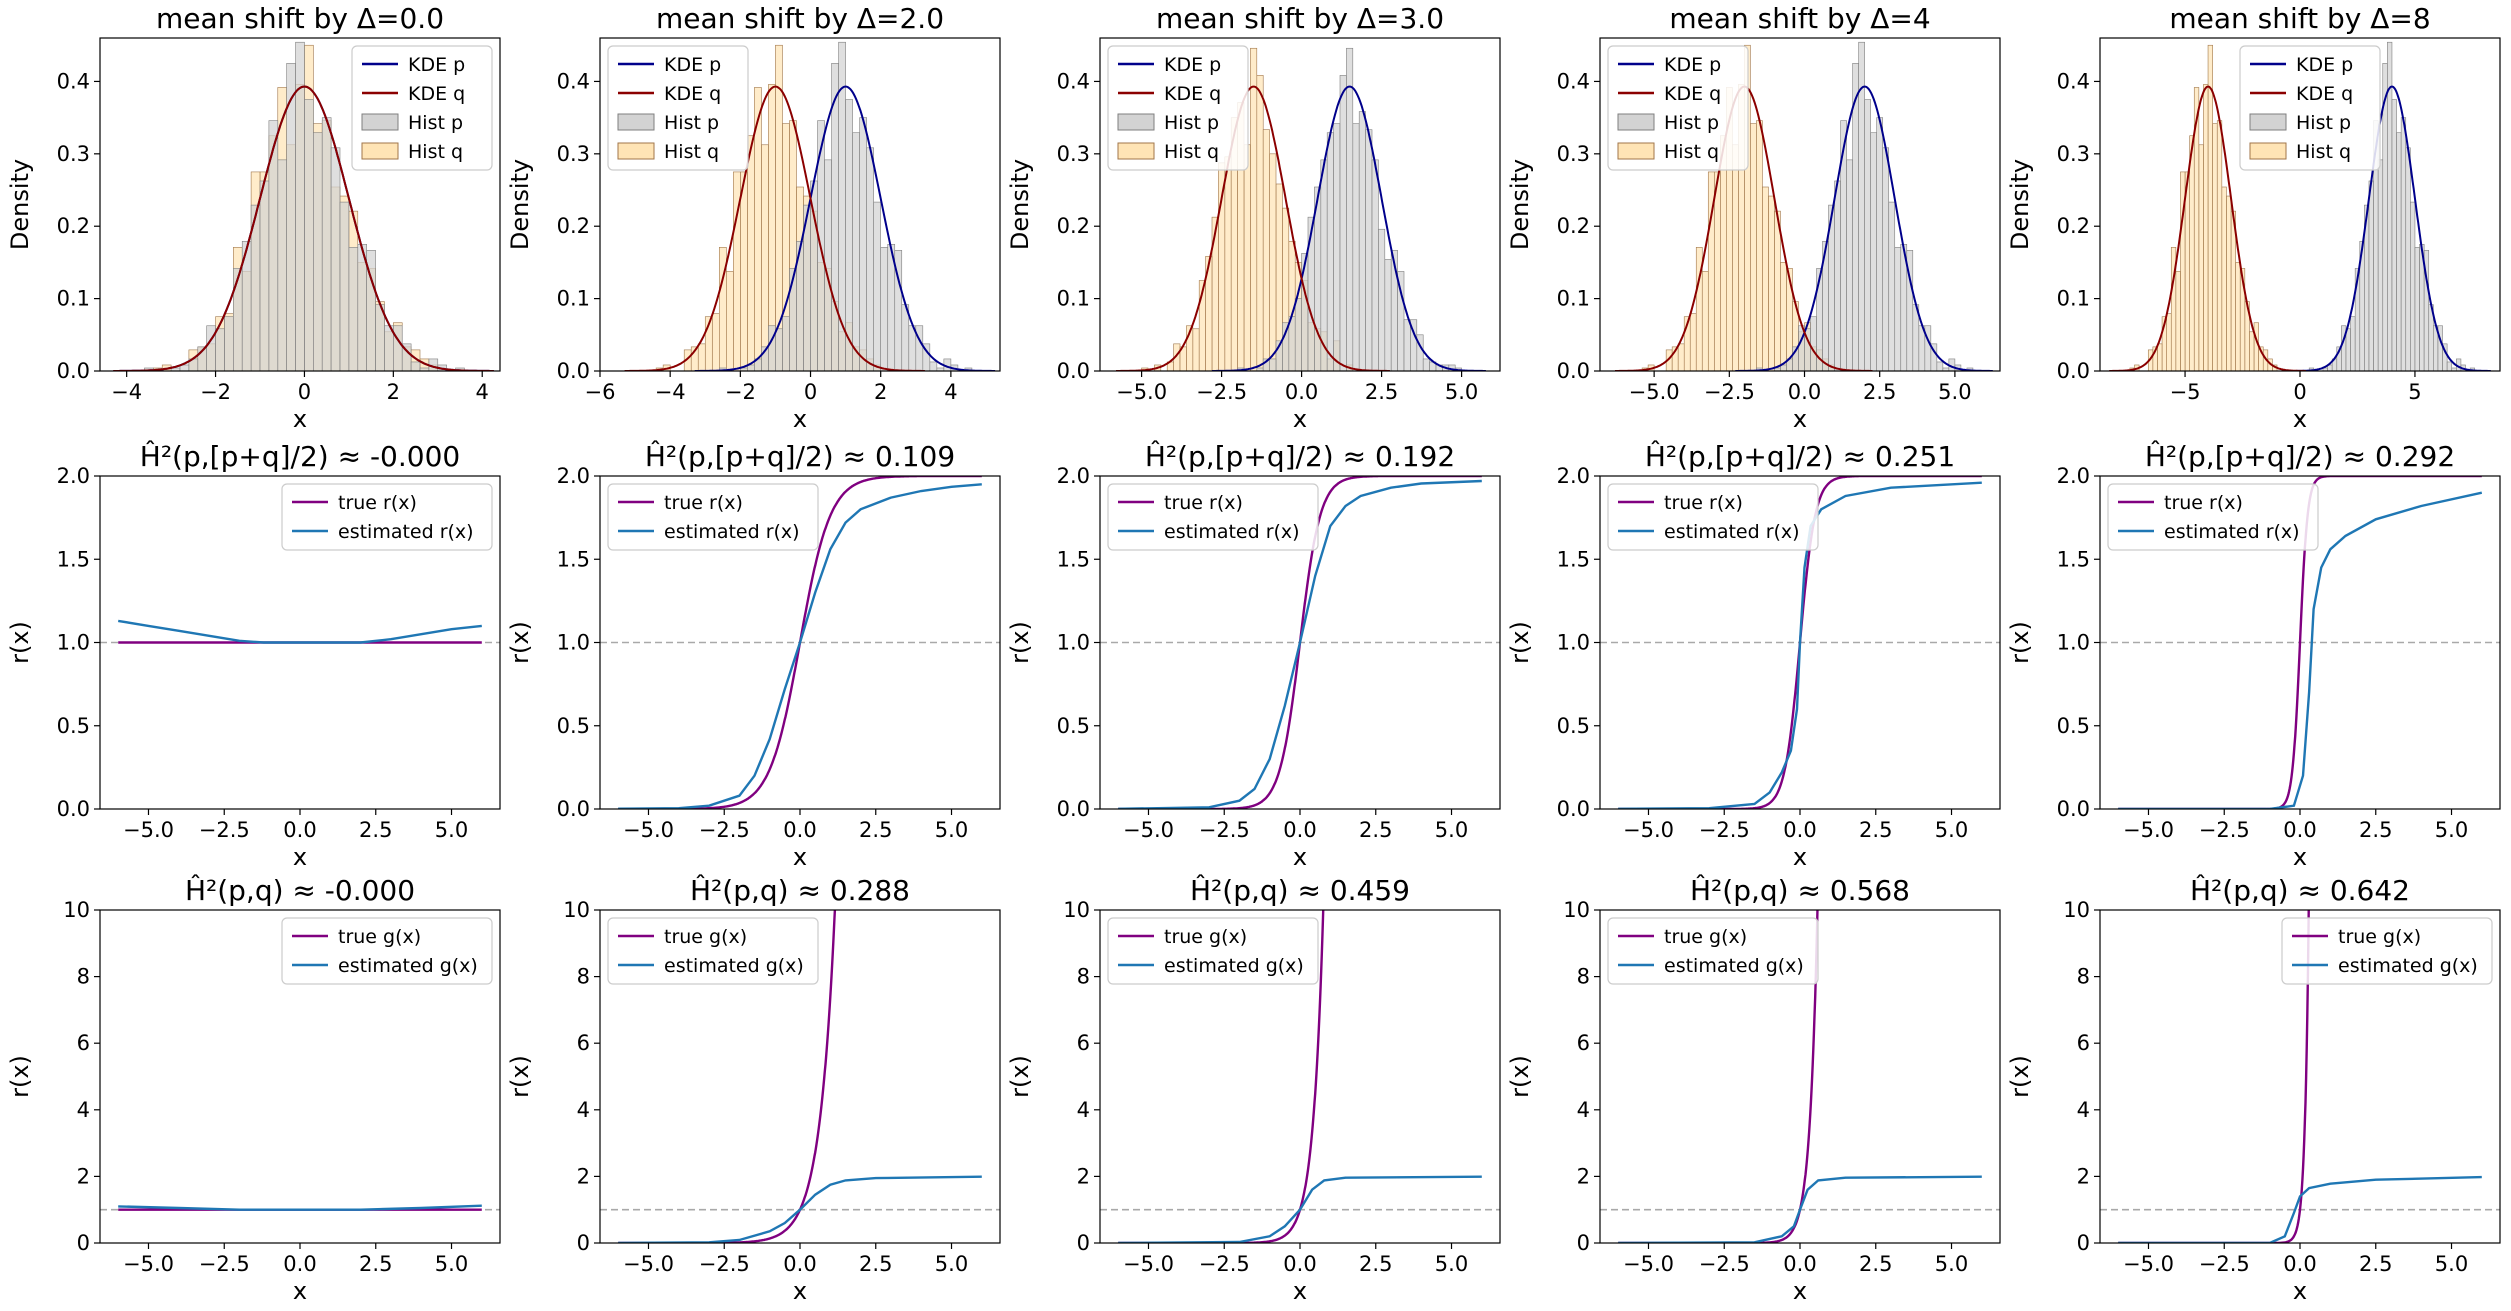  I want to click on subplot-title: Ĥ²(p,[p+q]/2) ≈ 0.109, so click(800, 456).